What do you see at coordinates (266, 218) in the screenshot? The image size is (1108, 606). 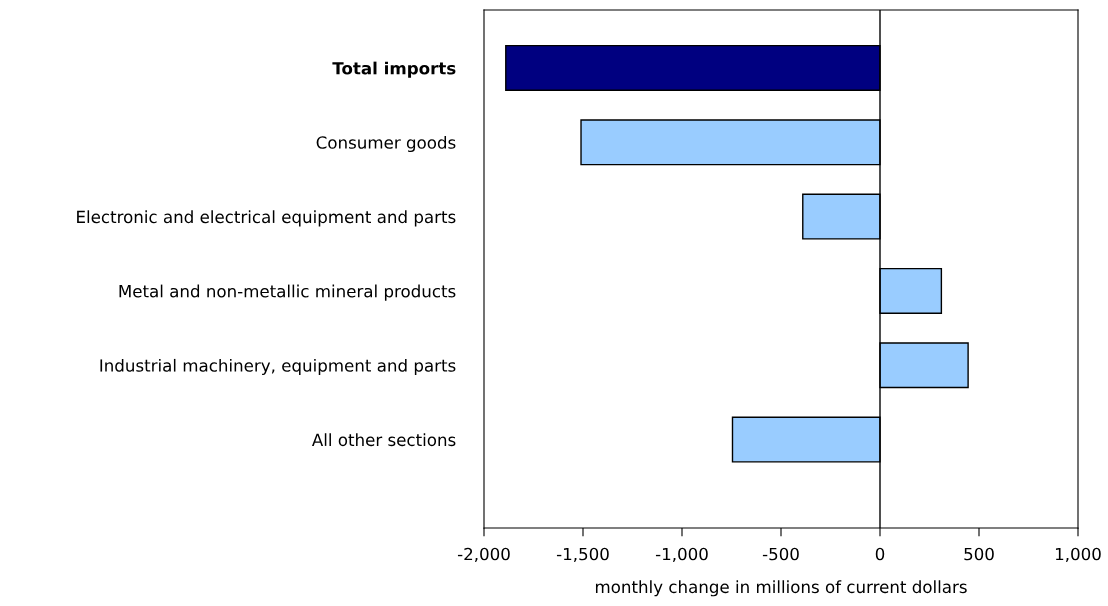 I see `y-tick-label: Electronic and electrical equipment and parts` at bounding box center [266, 218].